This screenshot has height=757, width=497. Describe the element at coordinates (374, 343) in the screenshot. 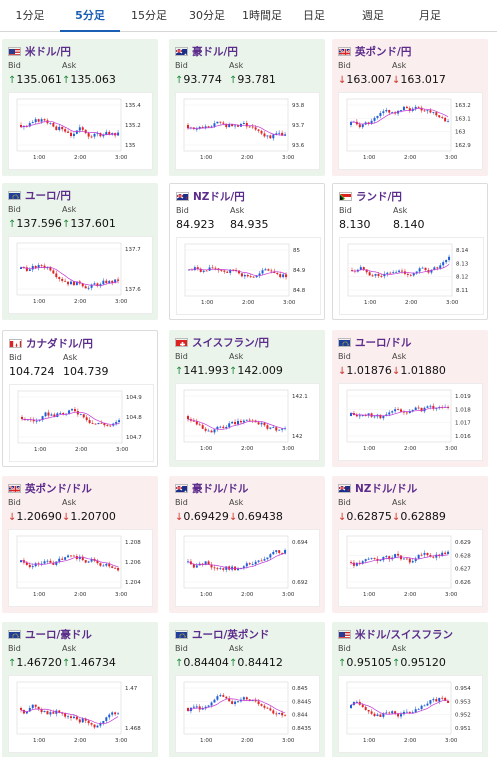

I see `pair-title: ユーロ/ドル` at that location.